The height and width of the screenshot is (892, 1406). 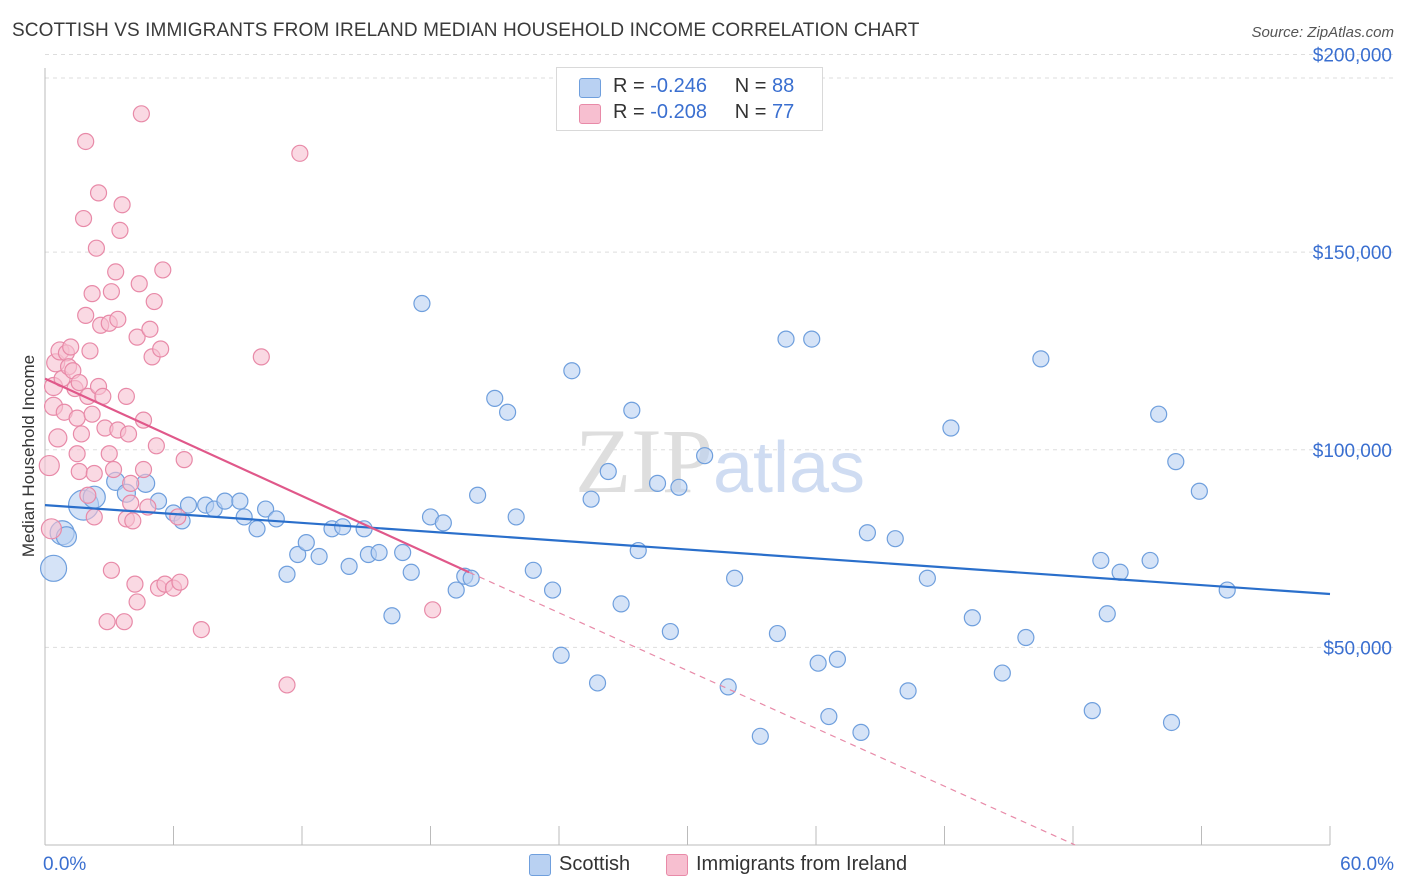 I want to click on legend-n-value-scottish: 88, so click(x=783, y=86).